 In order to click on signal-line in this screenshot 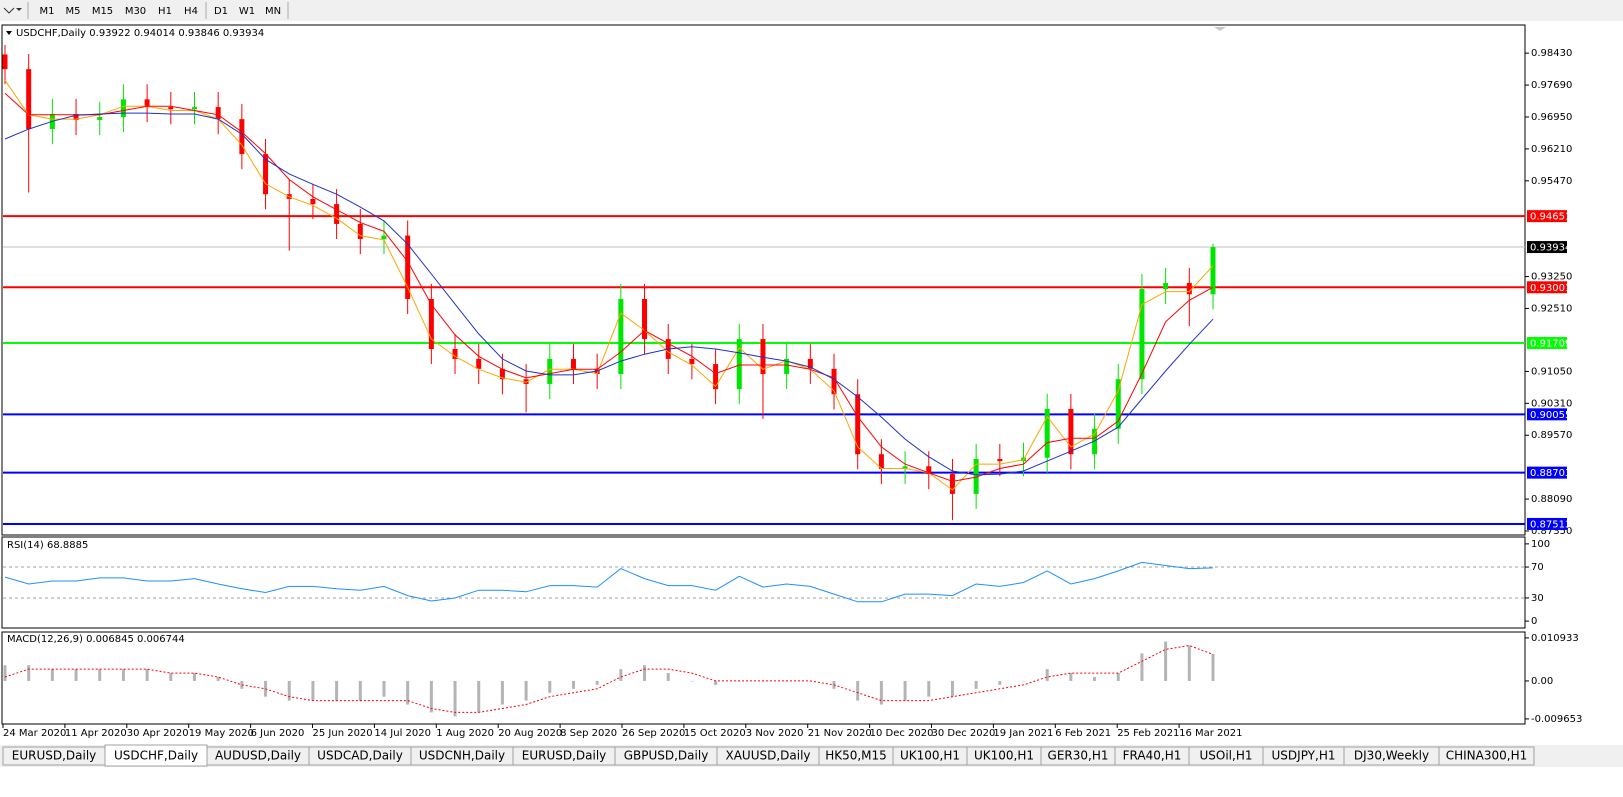, I will do `click(609, 678)`.